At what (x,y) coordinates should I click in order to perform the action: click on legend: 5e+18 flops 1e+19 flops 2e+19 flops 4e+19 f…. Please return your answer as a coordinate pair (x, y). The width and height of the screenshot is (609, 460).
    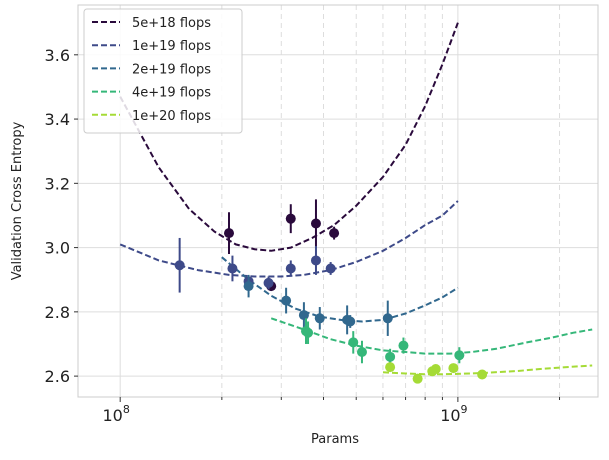
    Looking at the image, I should click on (163, 71).